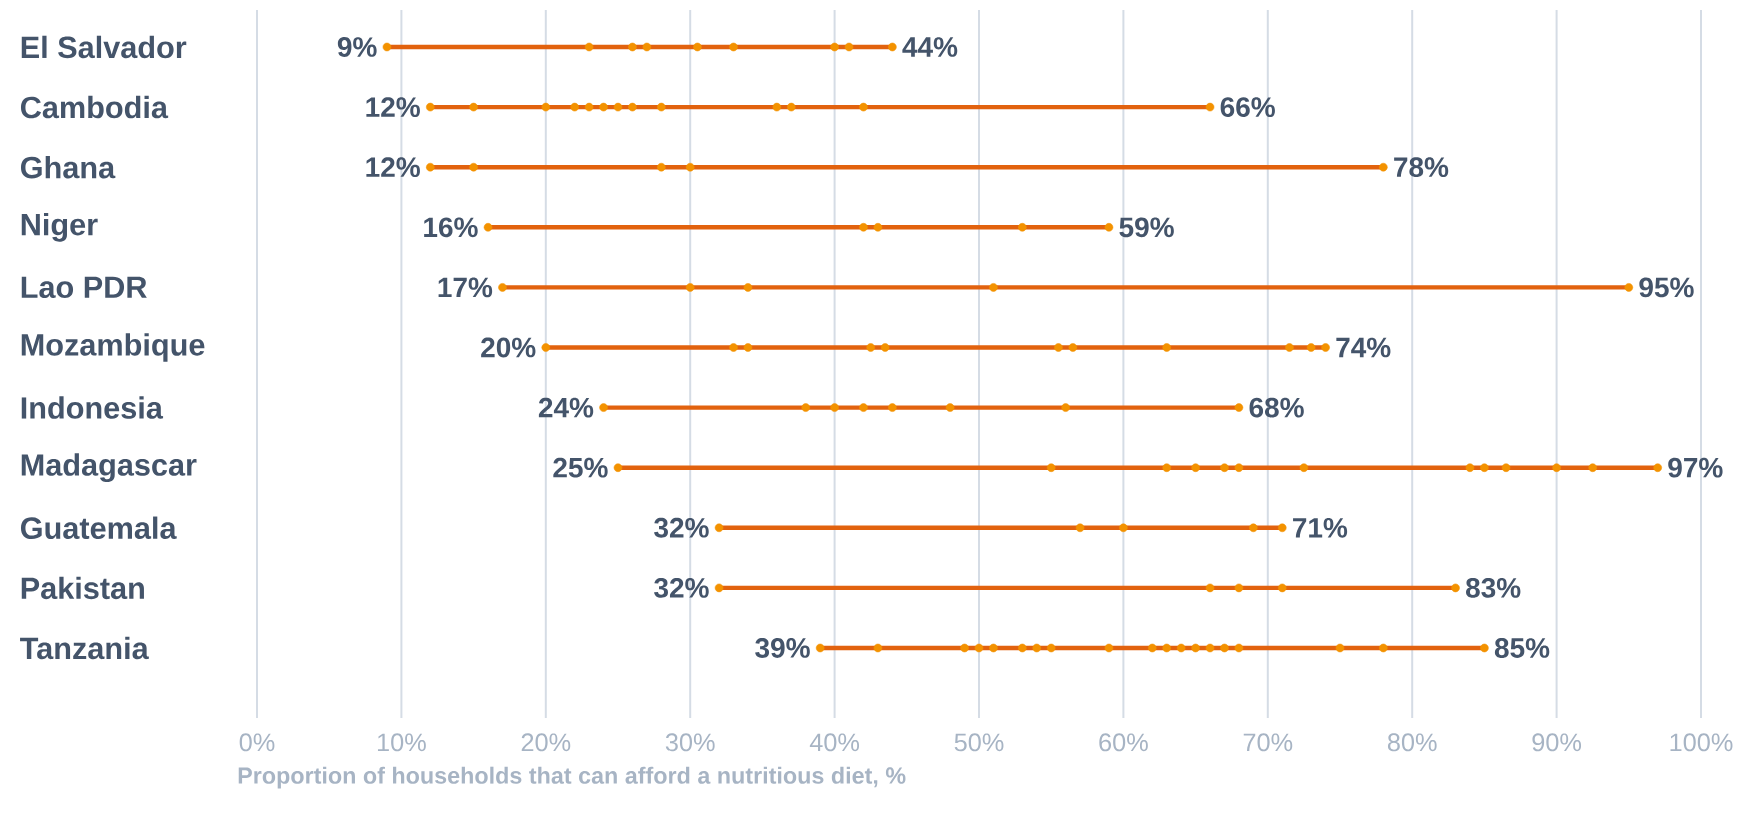 The width and height of the screenshot is (1743, 813). What do you see at coordinates (546, 742) in the screenshot?
I see `x-tick-label: 20%` at bounding box center [546, 742].